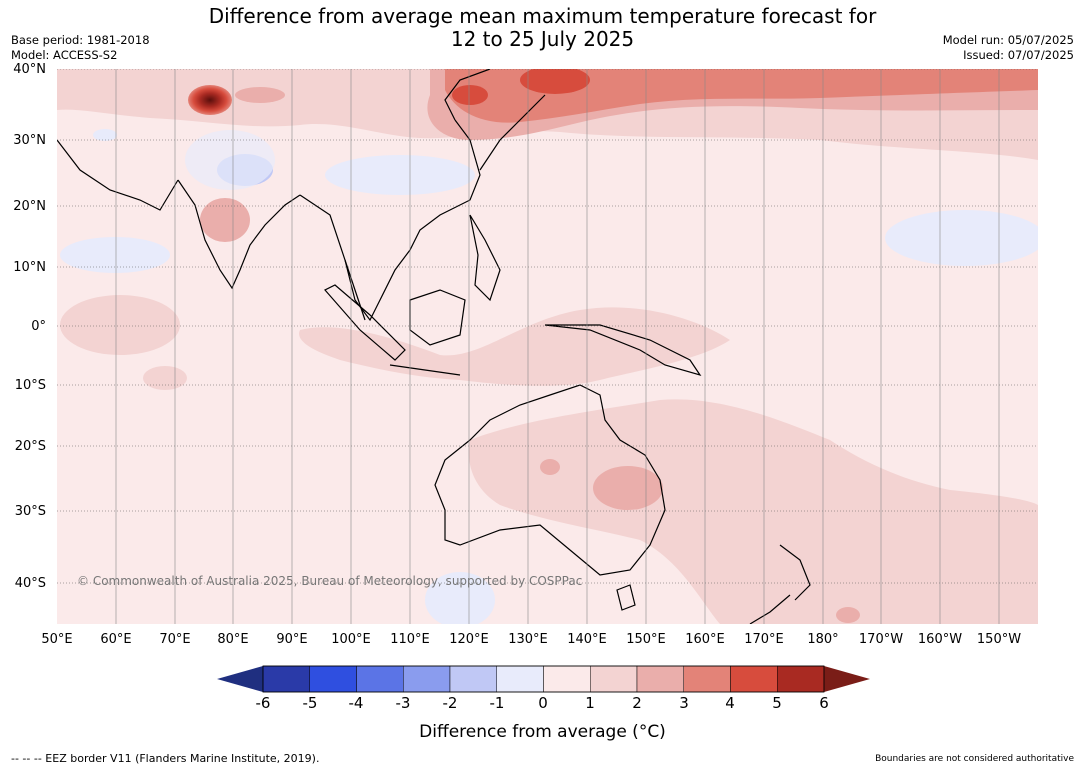 The image size is (1085, 770). Describe the element at coordinates (450, 703) in the screenshot. I see `colorbar-tick: -2` at that location.